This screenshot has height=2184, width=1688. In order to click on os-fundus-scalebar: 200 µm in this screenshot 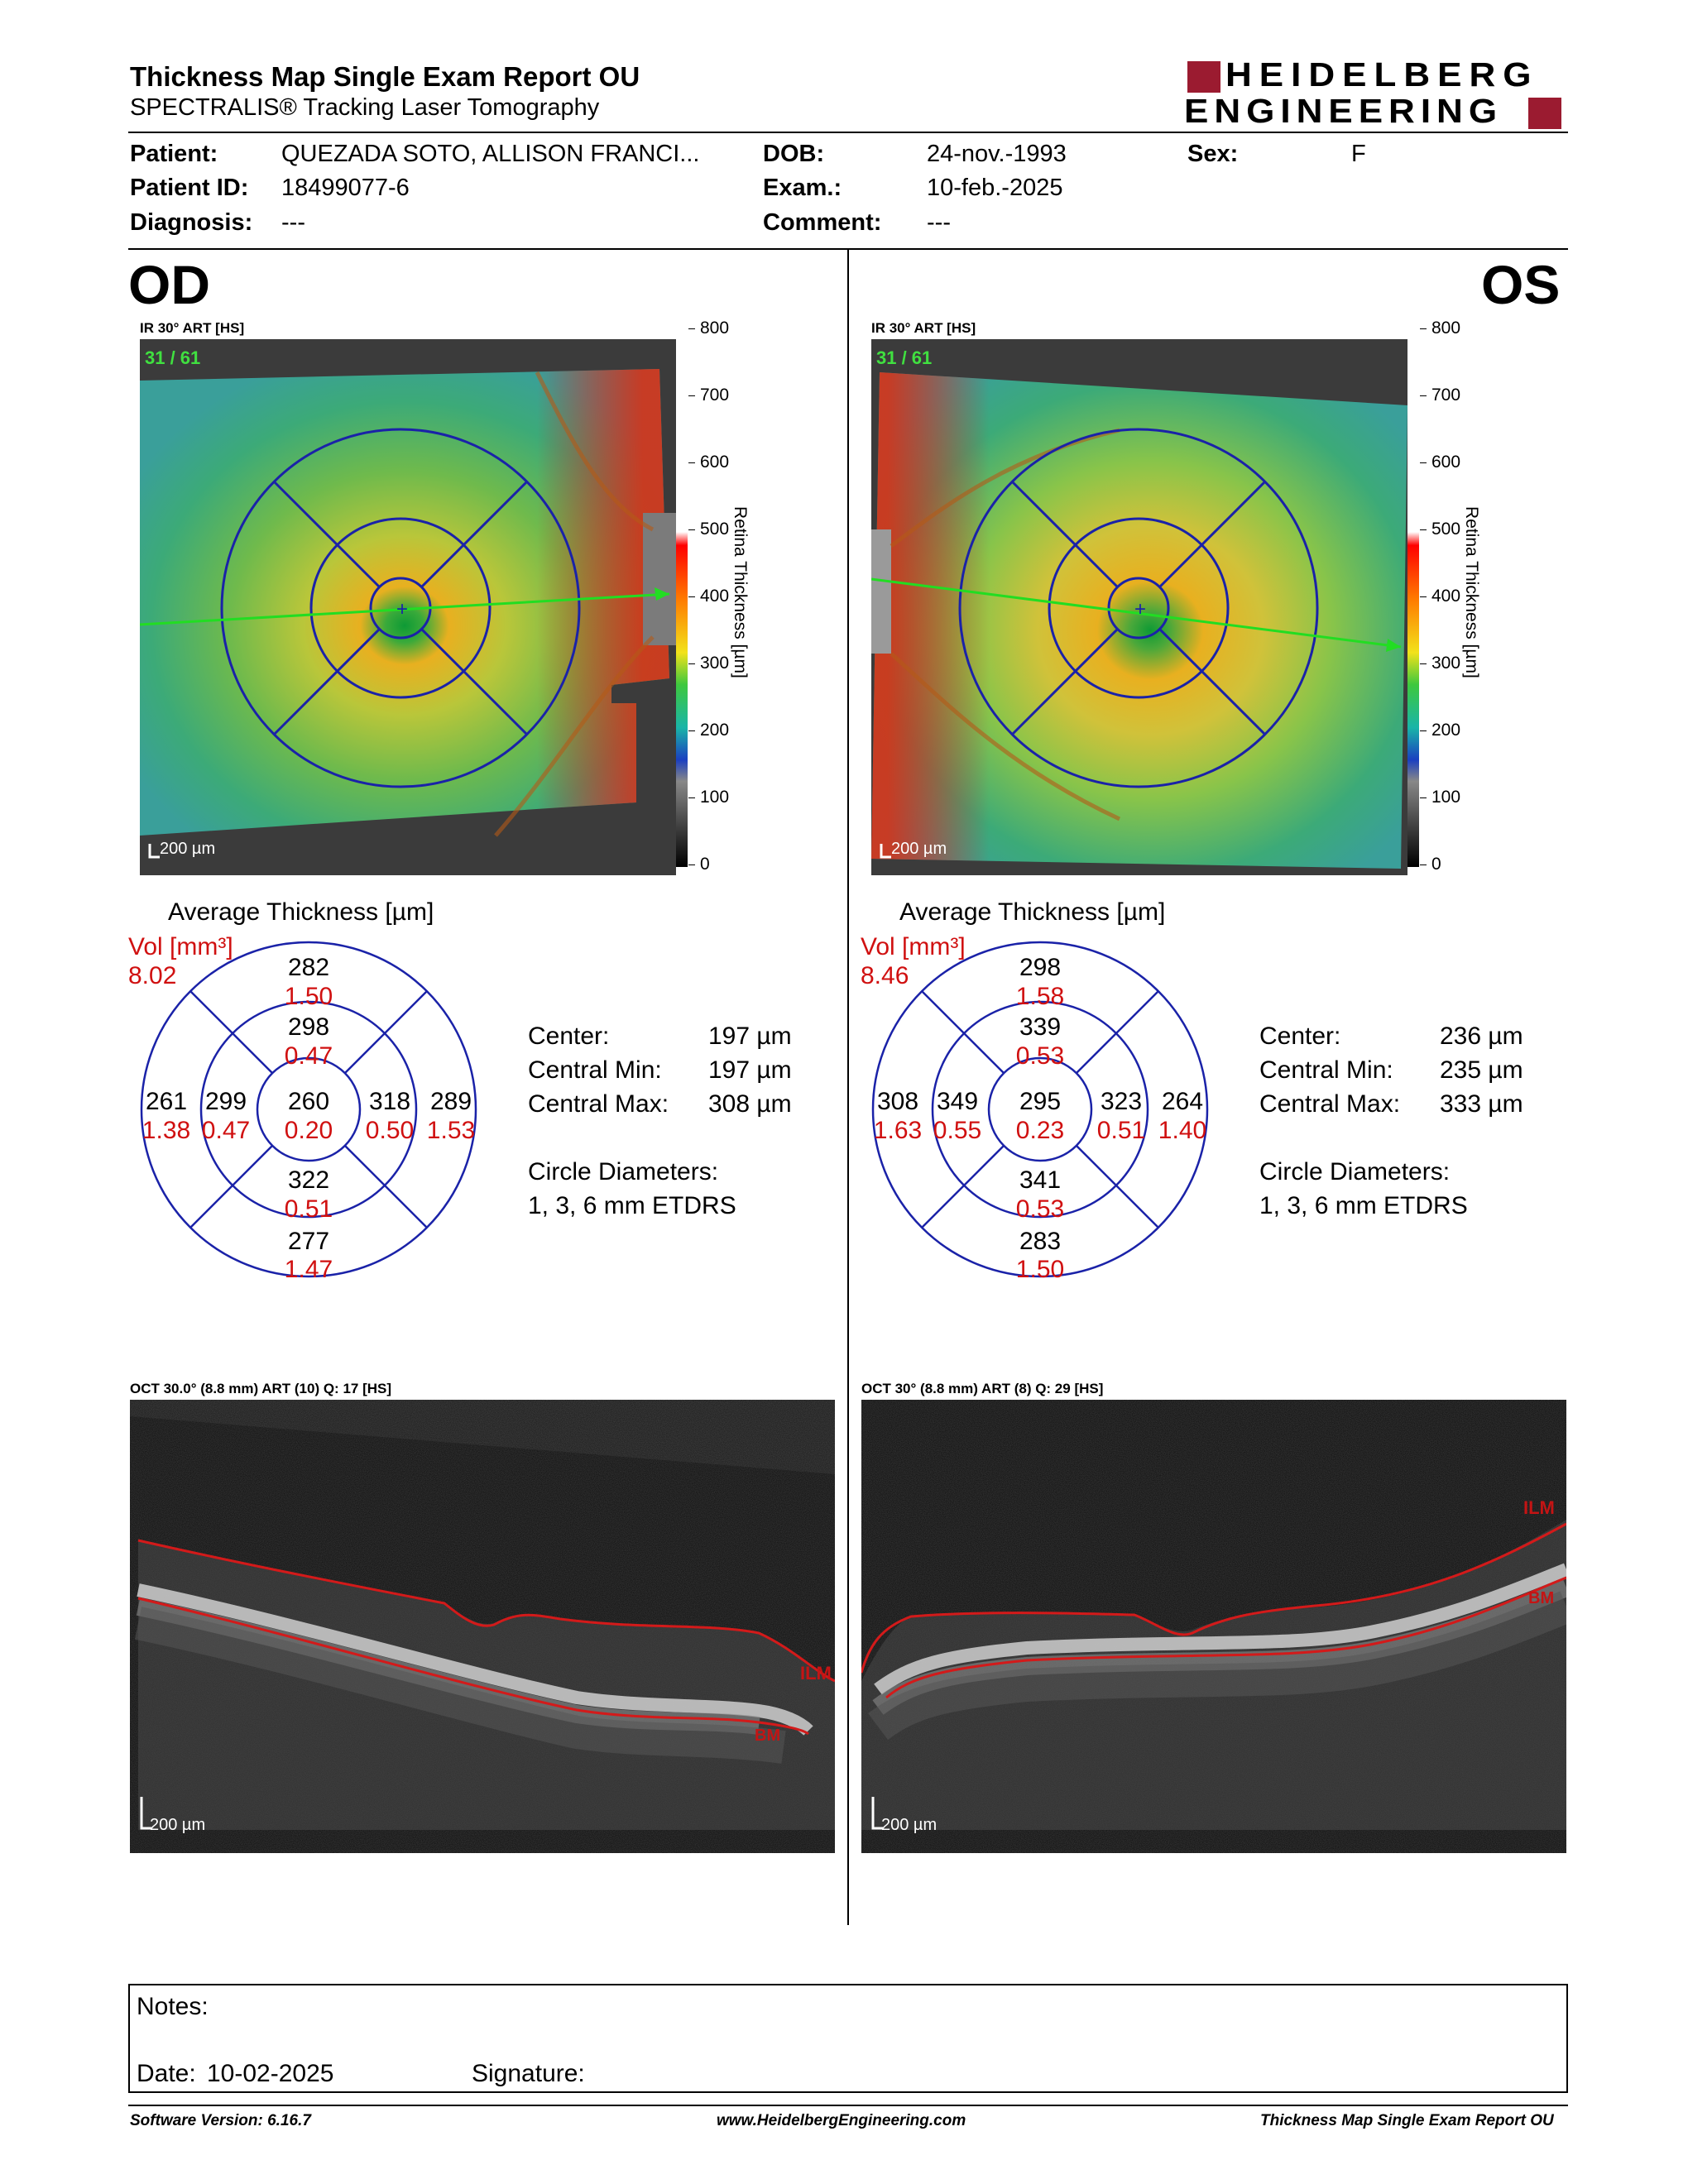, I will do `click(919, 849)`.